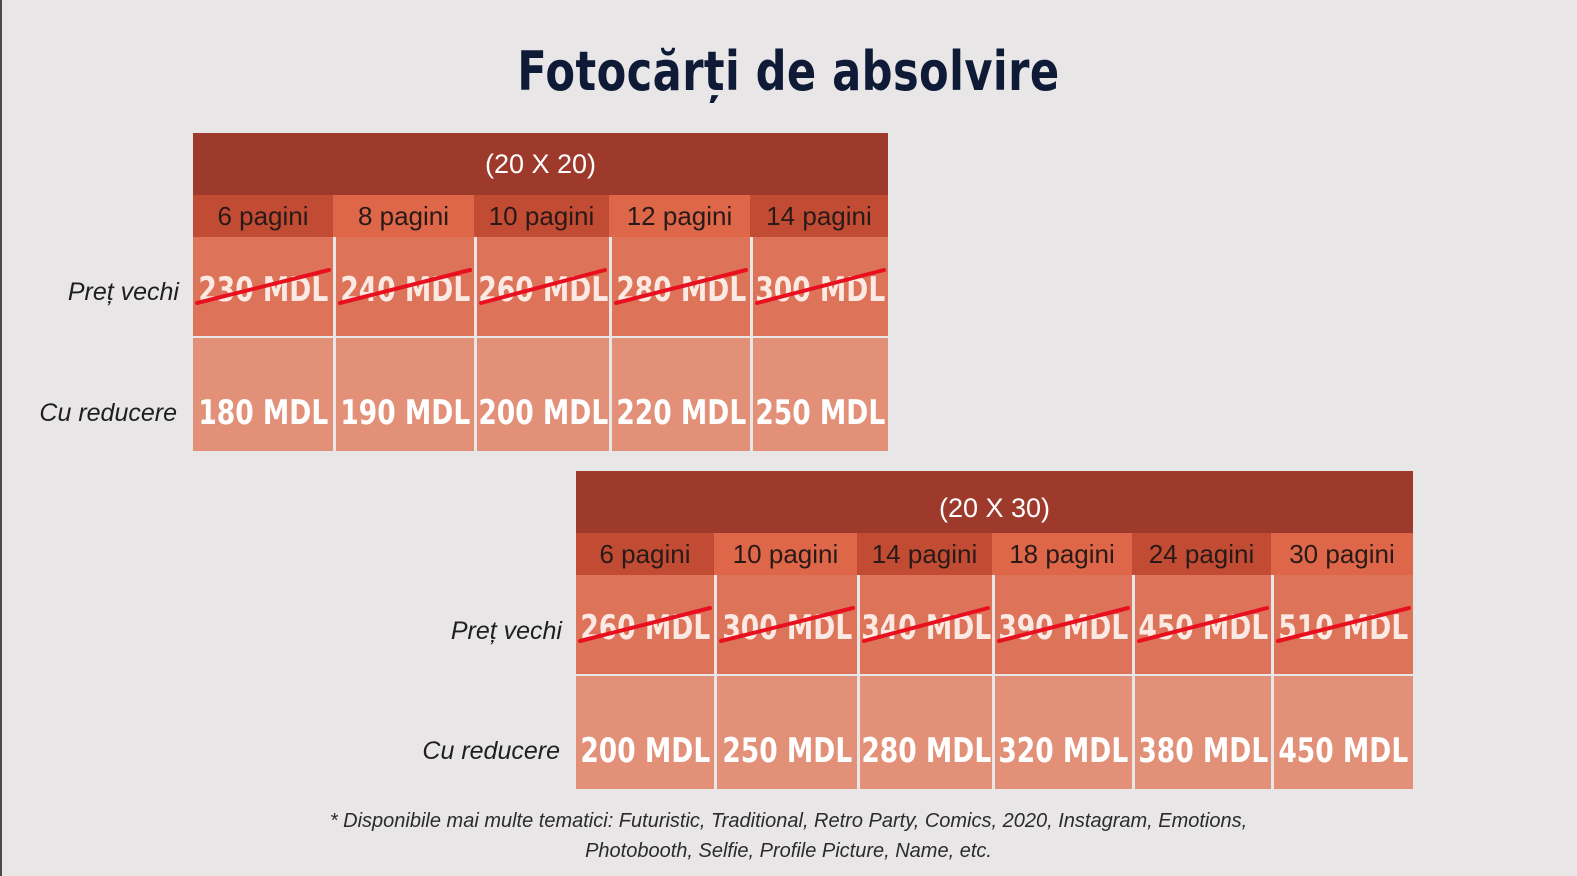 The image size is (1577, 876). What do you see at coordinates (926, 750) in the screenshot?
I see `discount-price: 280 MDL` at bounding box center [926, 750].